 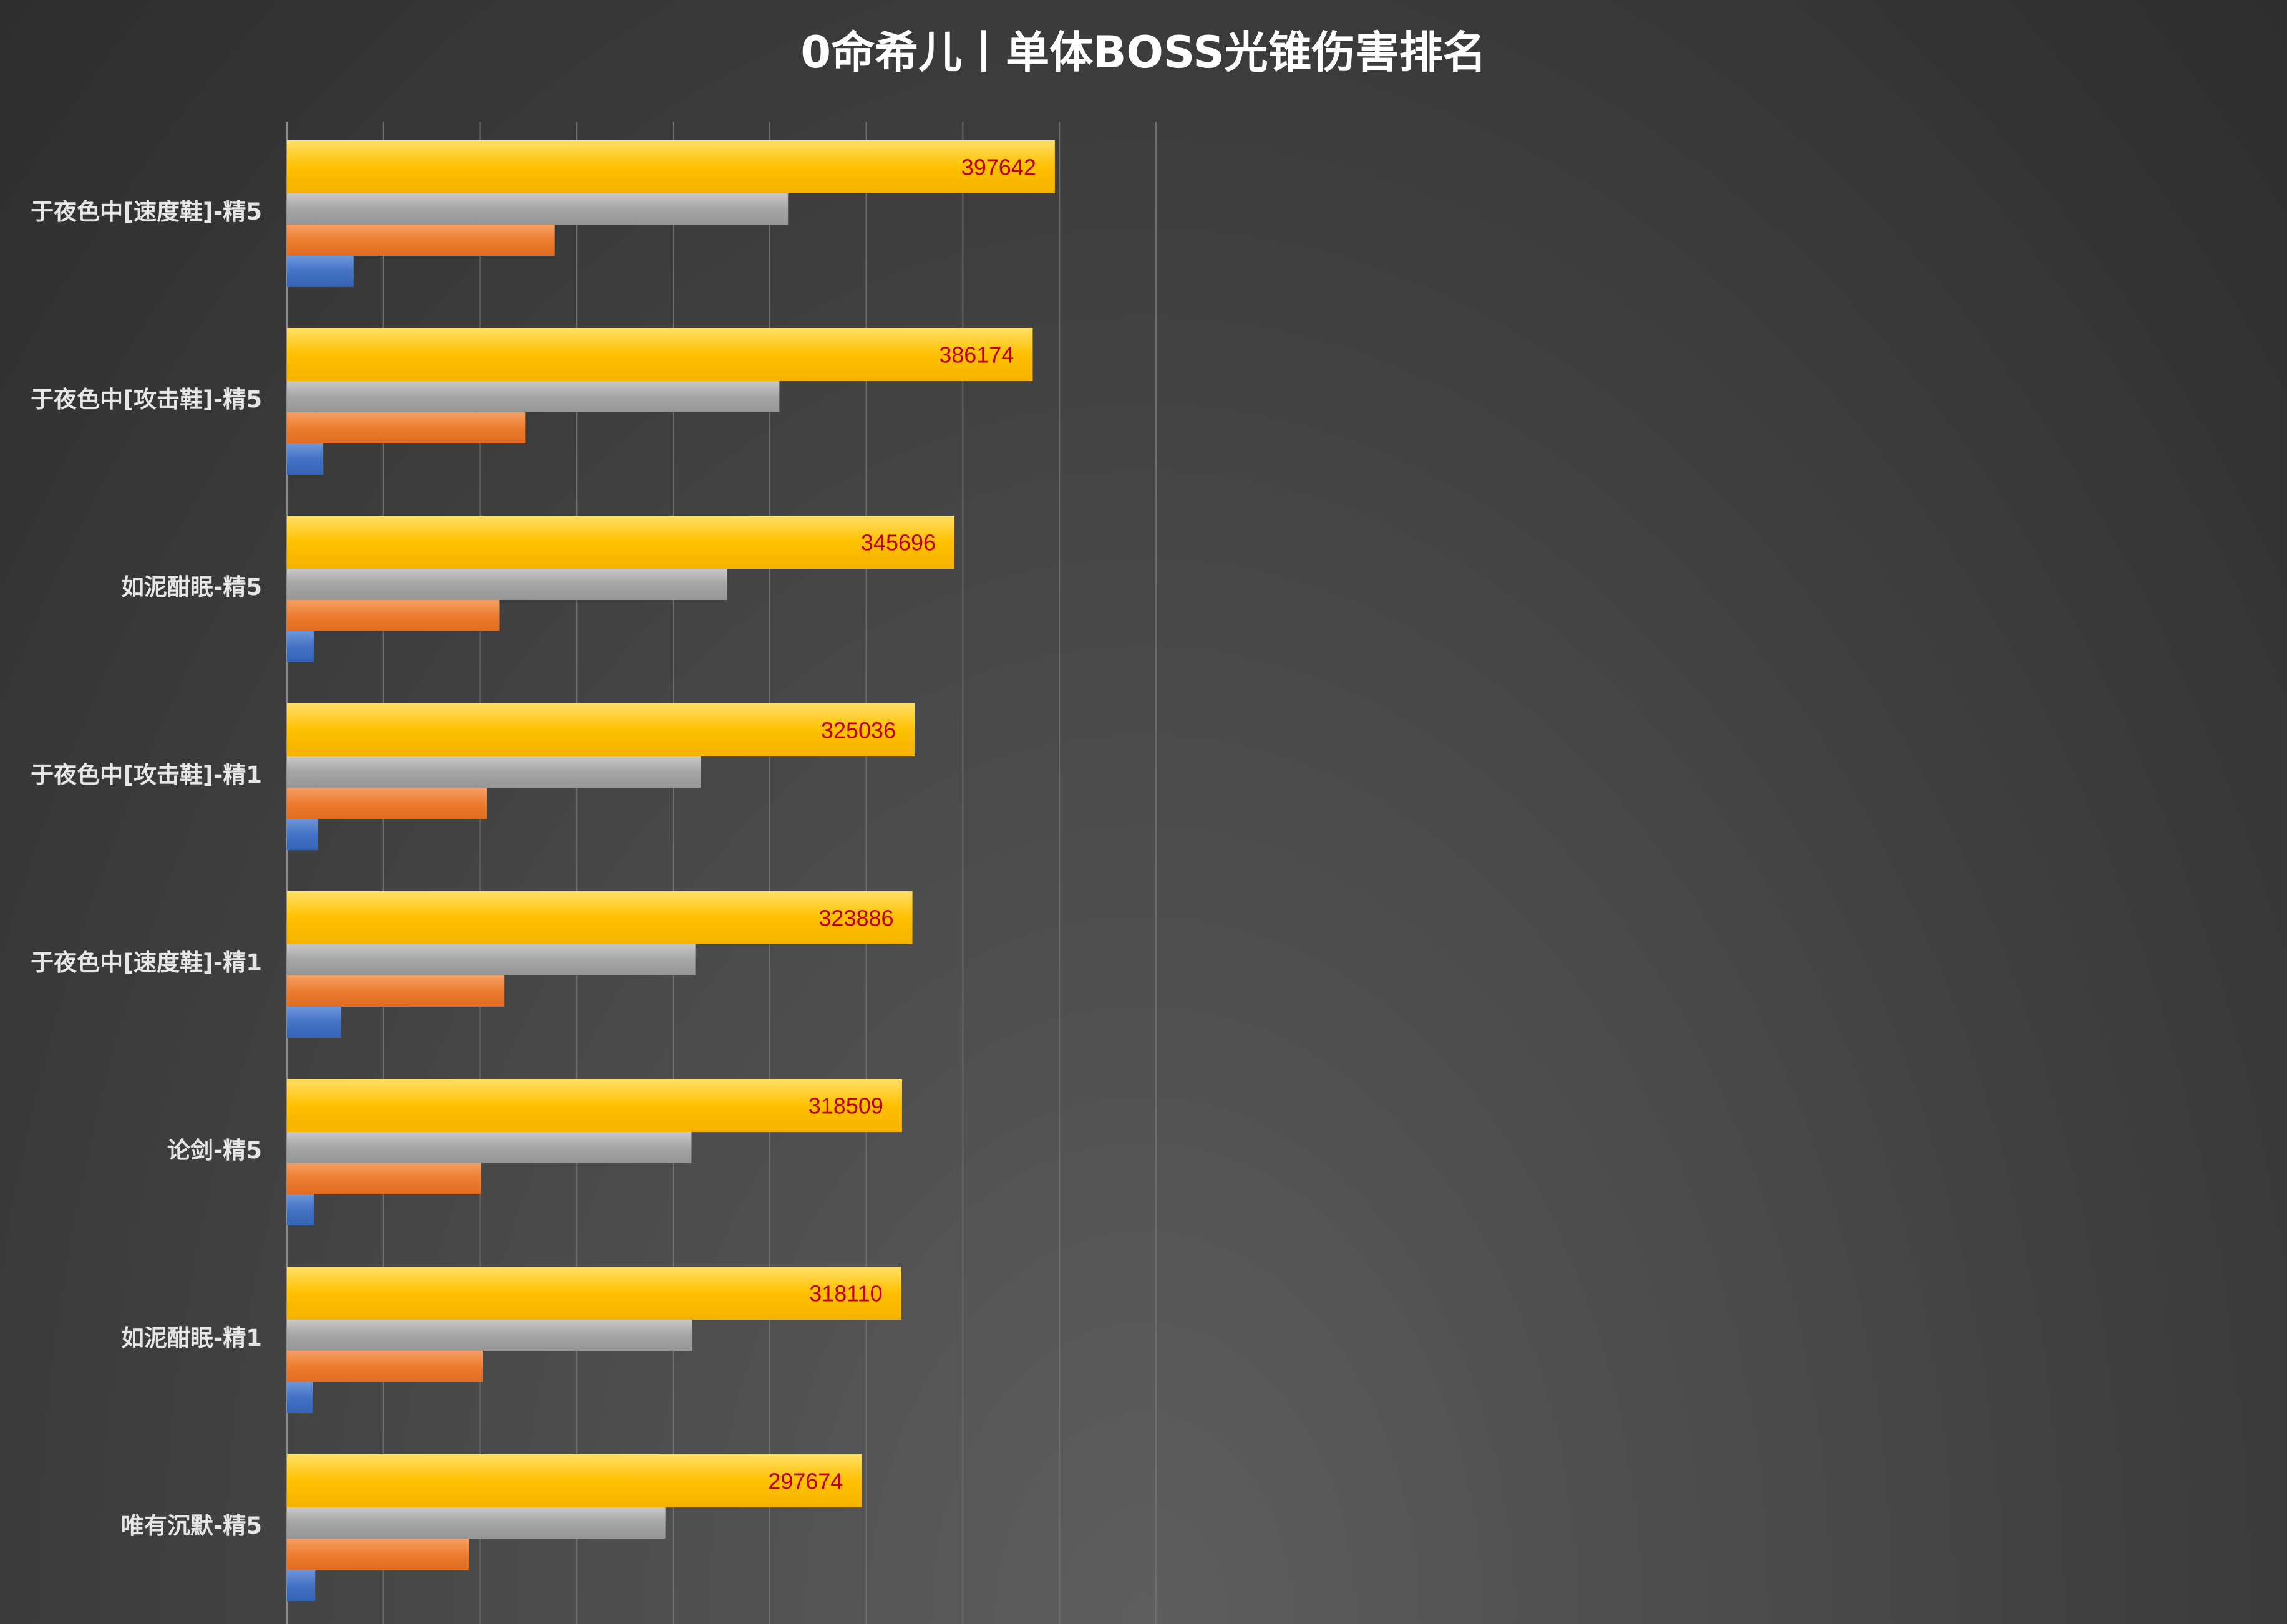 I want to click on category-label: 论剑-精5, so click(x=214, y=1150).